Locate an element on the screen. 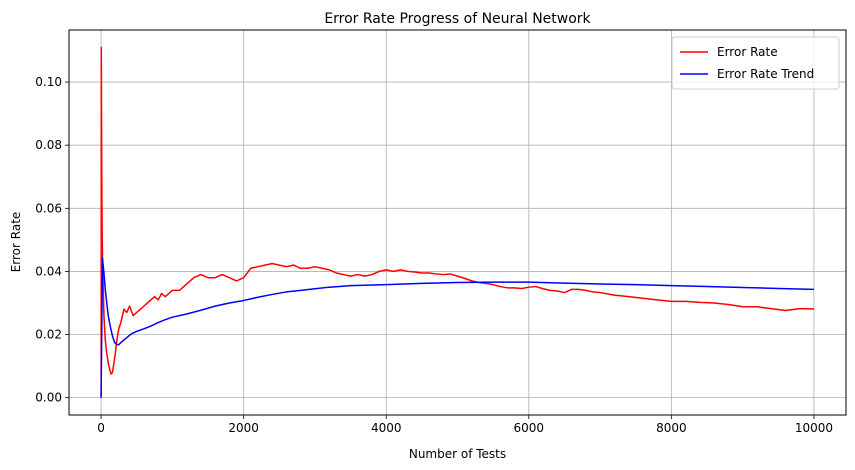 The height and width of the screenshot is (470, 855). y-tick-label: 0.00 is located at coordinates (48, 398).